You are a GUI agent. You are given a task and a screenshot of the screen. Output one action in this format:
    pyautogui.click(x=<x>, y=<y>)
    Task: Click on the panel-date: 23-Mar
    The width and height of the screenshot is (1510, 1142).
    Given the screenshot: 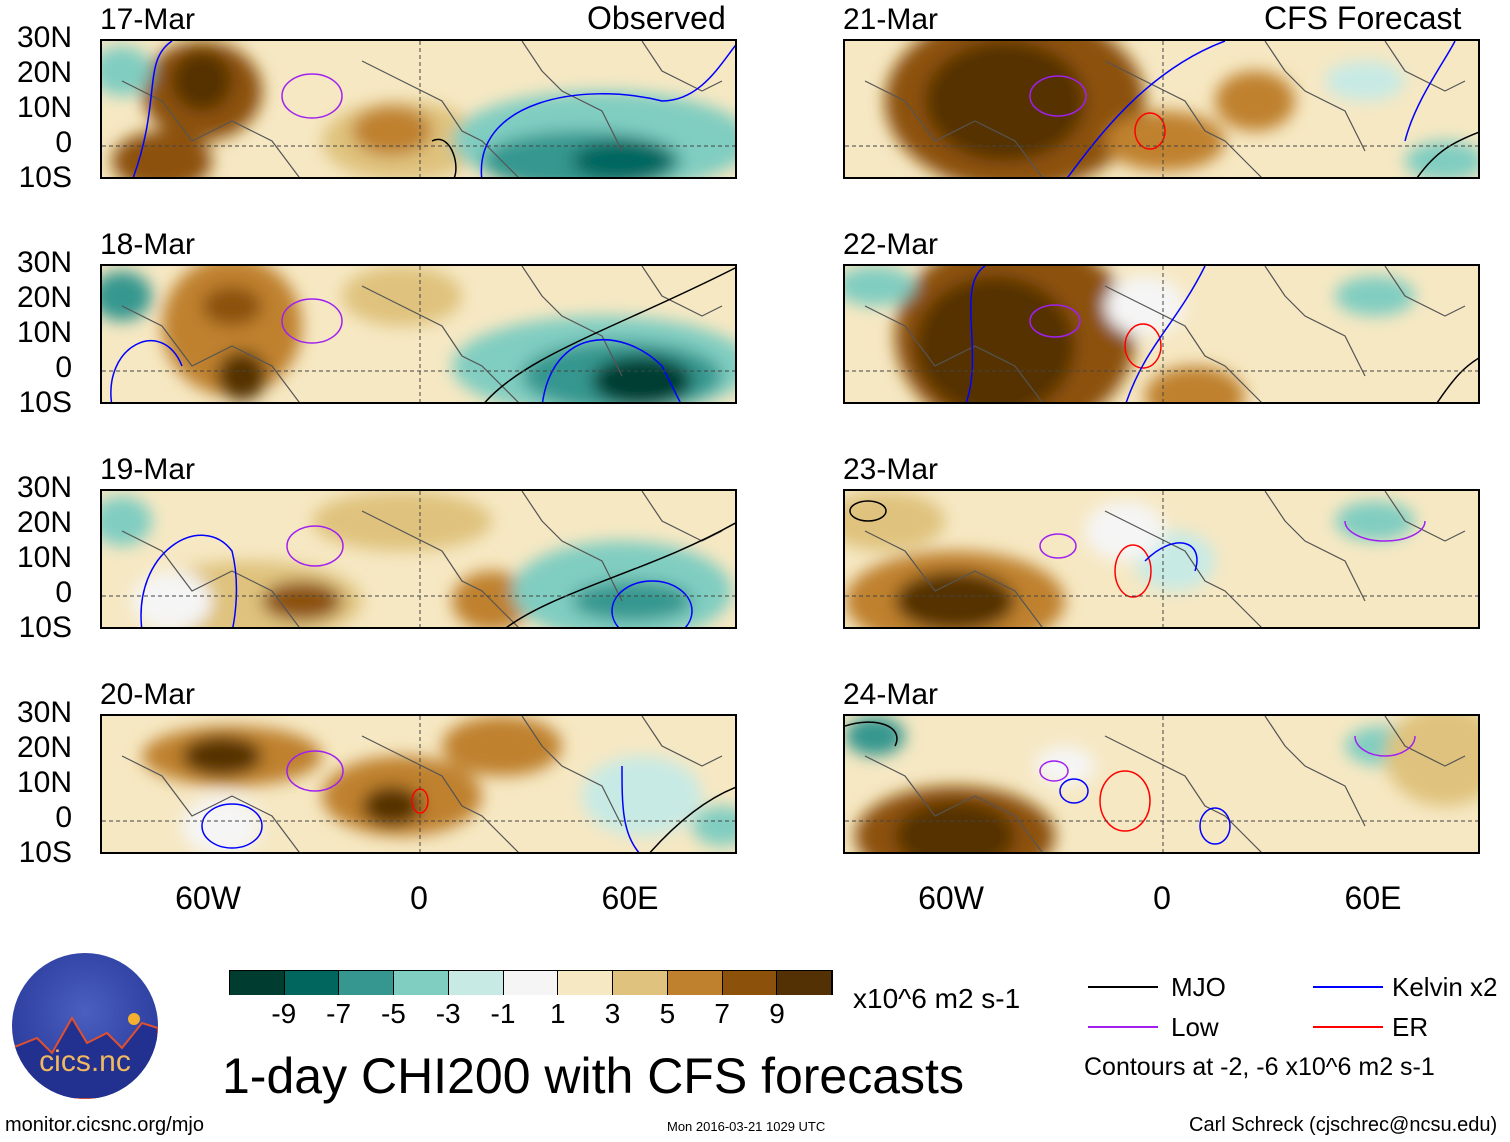 What is the action you would take?
    pyautogui.click(x=891, y=469)
    